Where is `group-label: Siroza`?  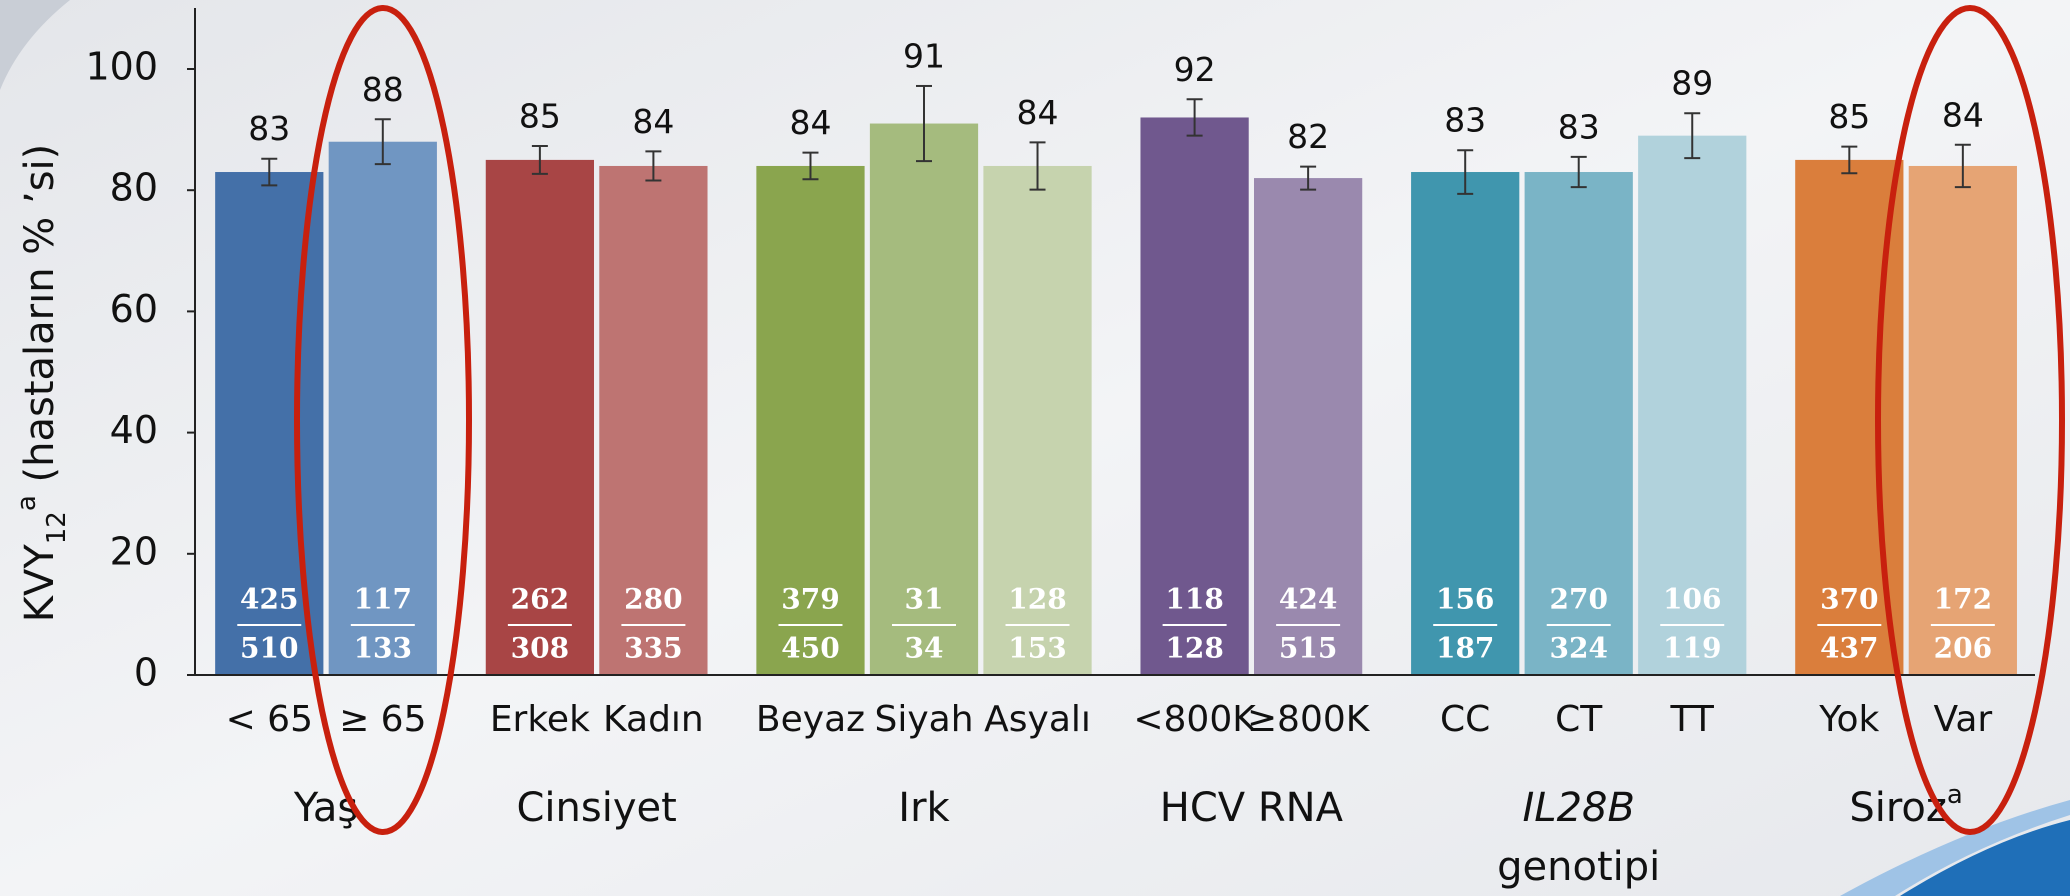
group-label: Siroza is located at coordinates (1905, 806).